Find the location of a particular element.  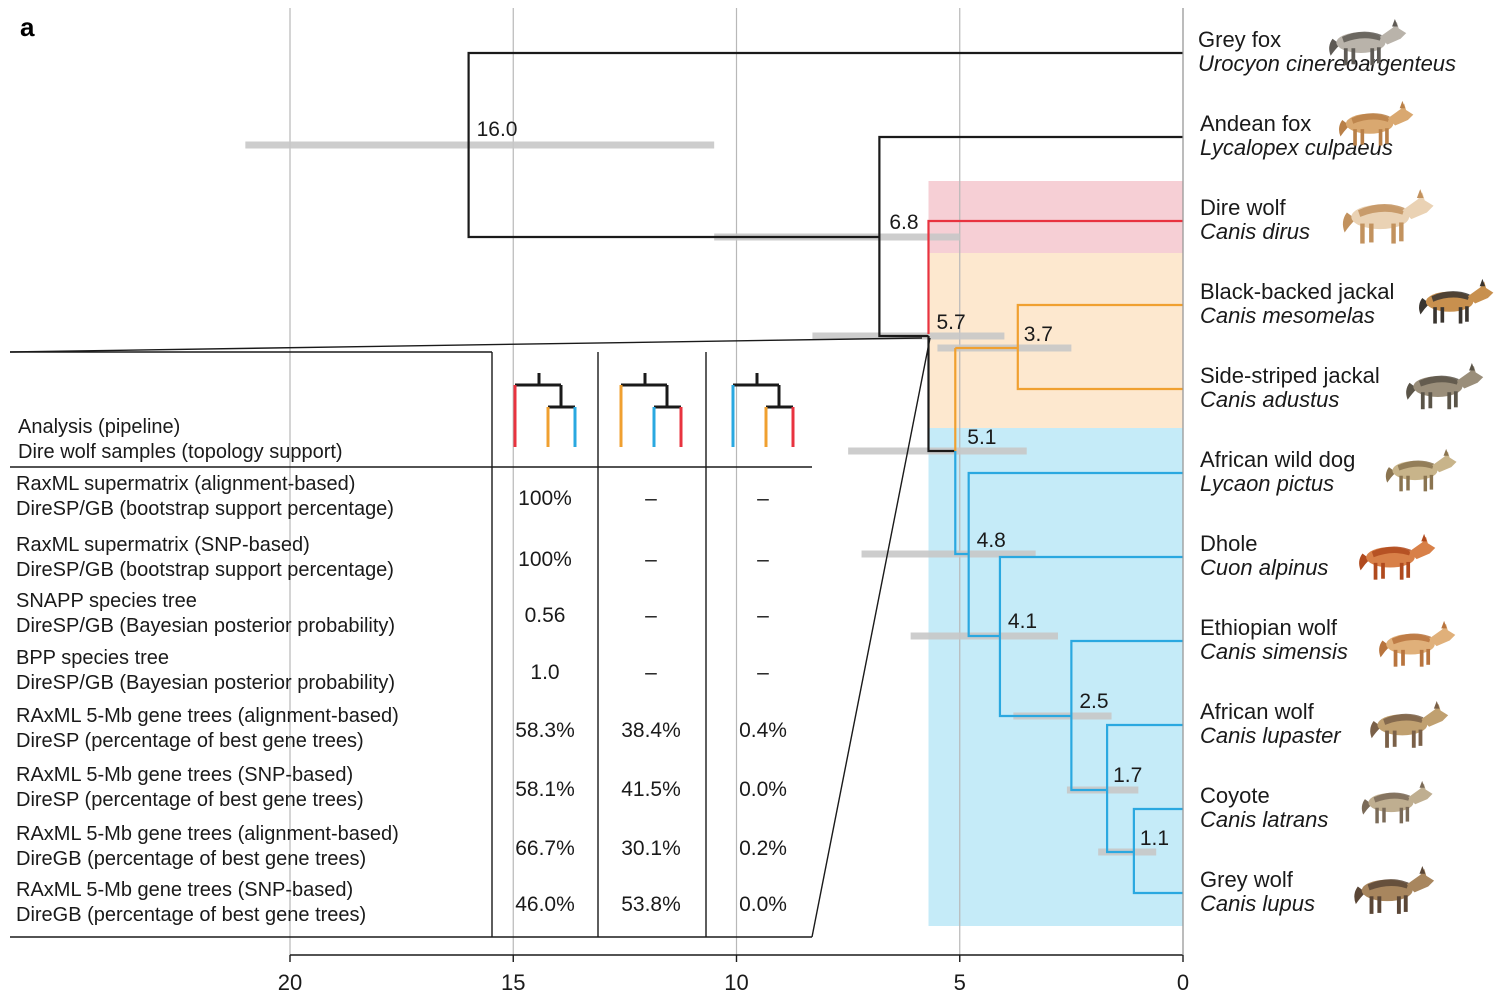

node-age-label: 2.5 is located at coordinates (1093, 701).